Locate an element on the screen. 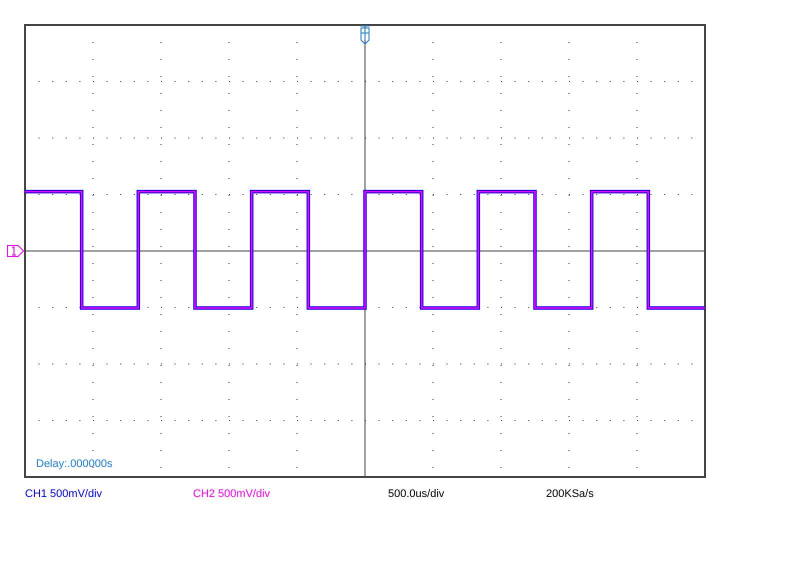 This screenshot has width=792, height=566. text: CH2 500mV/div is located at coordinates (231, 494).